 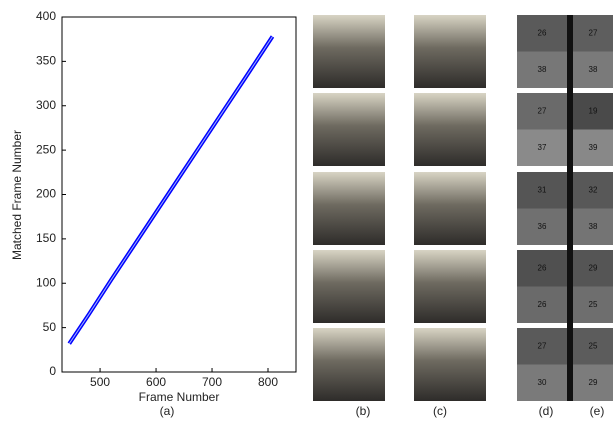 I want to click on y-axis-label: Matched Frame Number, so click(x=17, y=195).